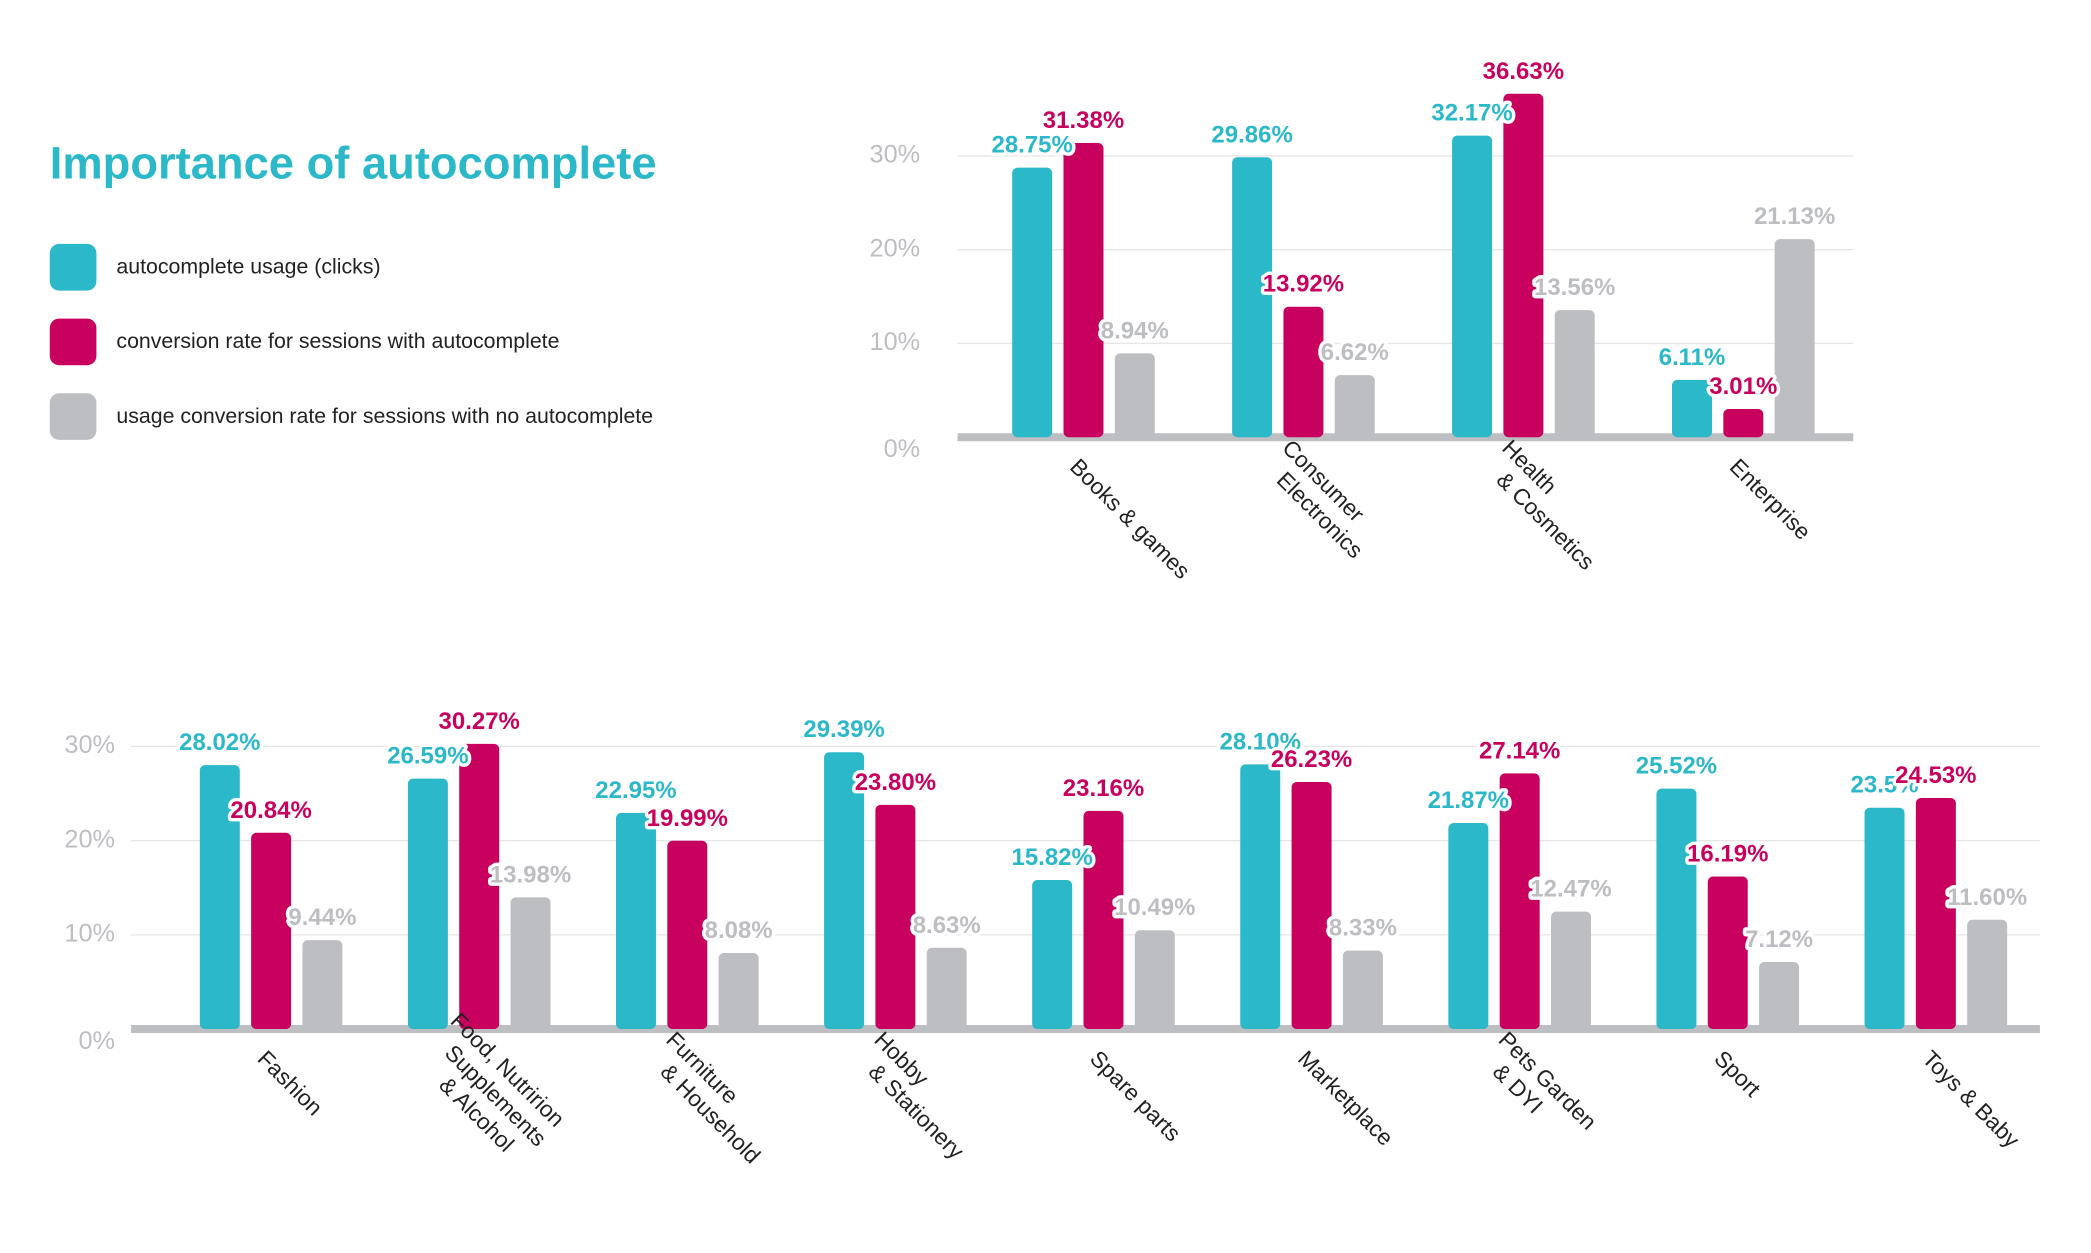  I want to click on x-tick-label-line: Enterprise, so click(1770, 498).